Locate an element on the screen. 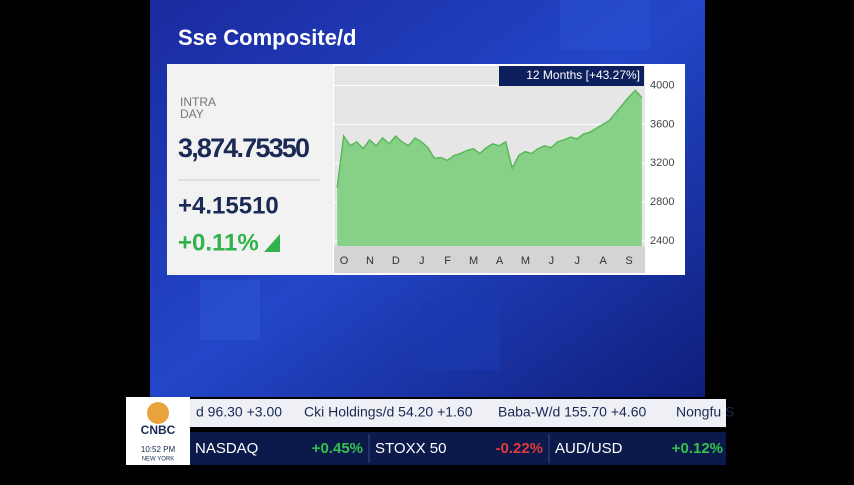 Image resolution: width=854 pixels, height=485 pixels. ticker-item: Cki Holdings/d 54.20 +1.60 is located at coordinates (388, 412).